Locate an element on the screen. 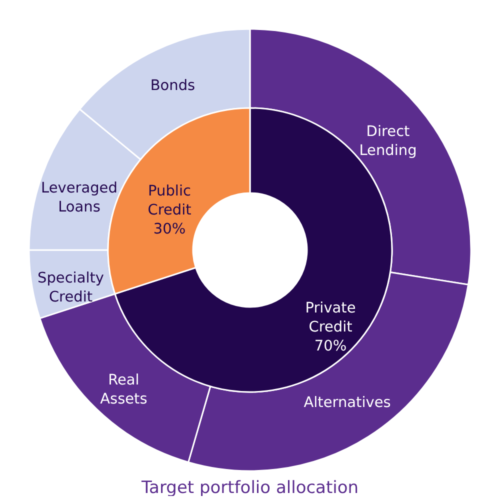 This screenshot has width=500, height=500. slice-label: Private Credit is located at coordinates (330, 318).